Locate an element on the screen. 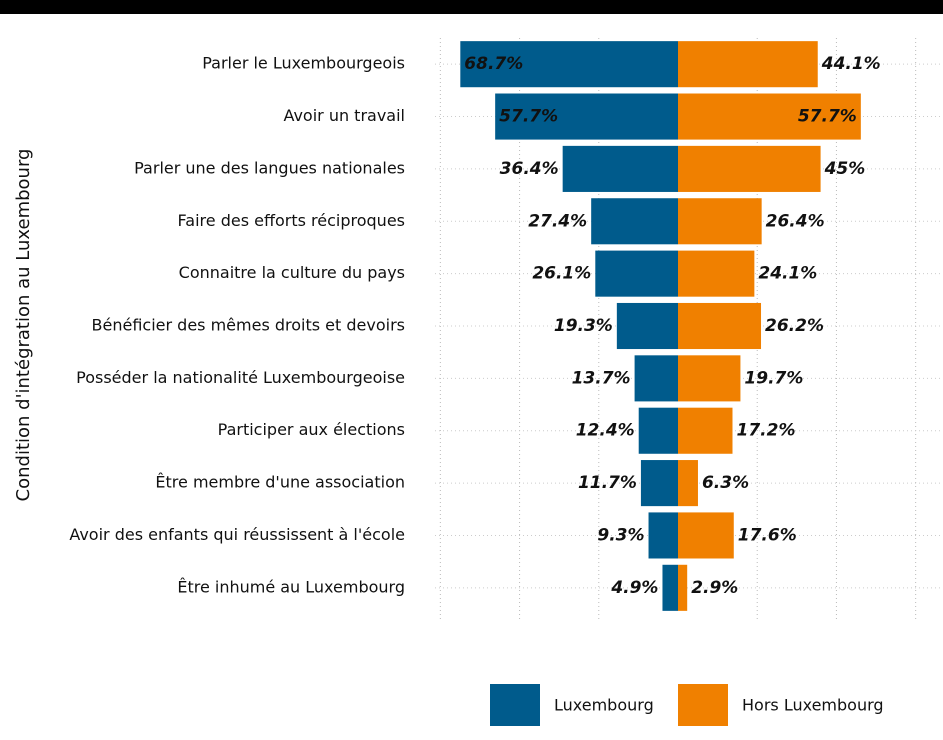  value-label: 68.7% is located at coordinates (493, 64).